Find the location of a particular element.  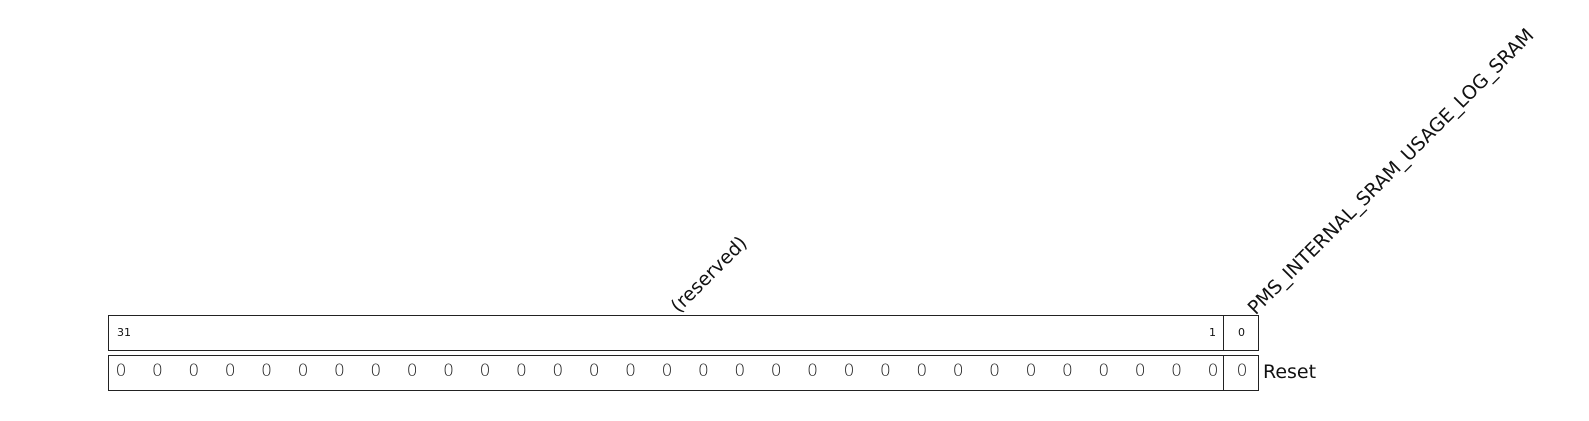

reset-value-bit-0: 0 is located at coordinates (1242, 371).